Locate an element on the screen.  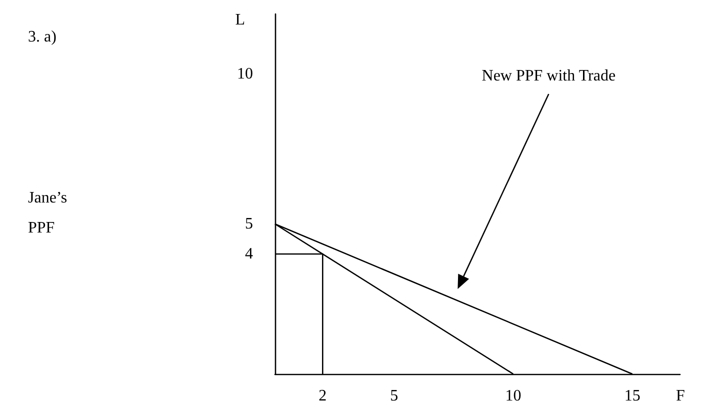
text: Jane’s PPF is located at coordinates (48, 213).